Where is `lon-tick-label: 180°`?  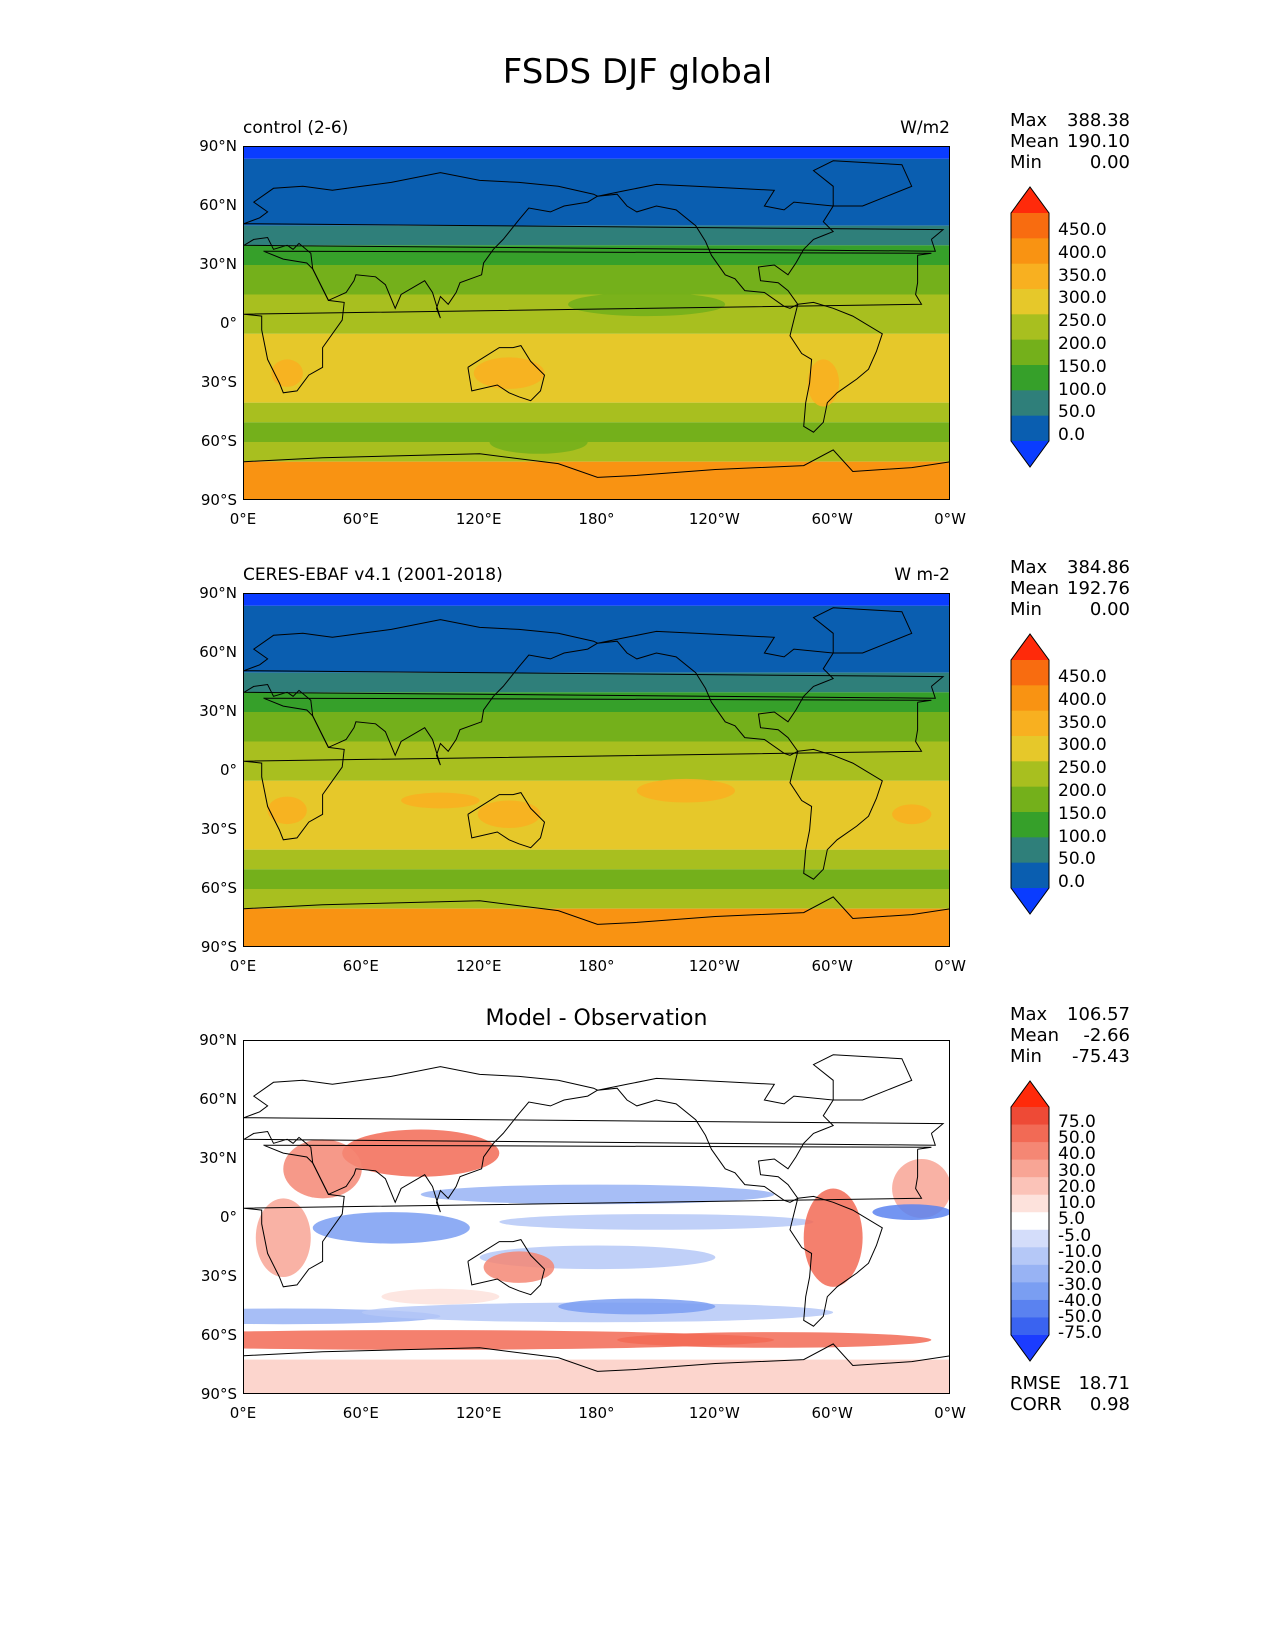 lon-tick-label: 180° is located at coordinates (596, 519).